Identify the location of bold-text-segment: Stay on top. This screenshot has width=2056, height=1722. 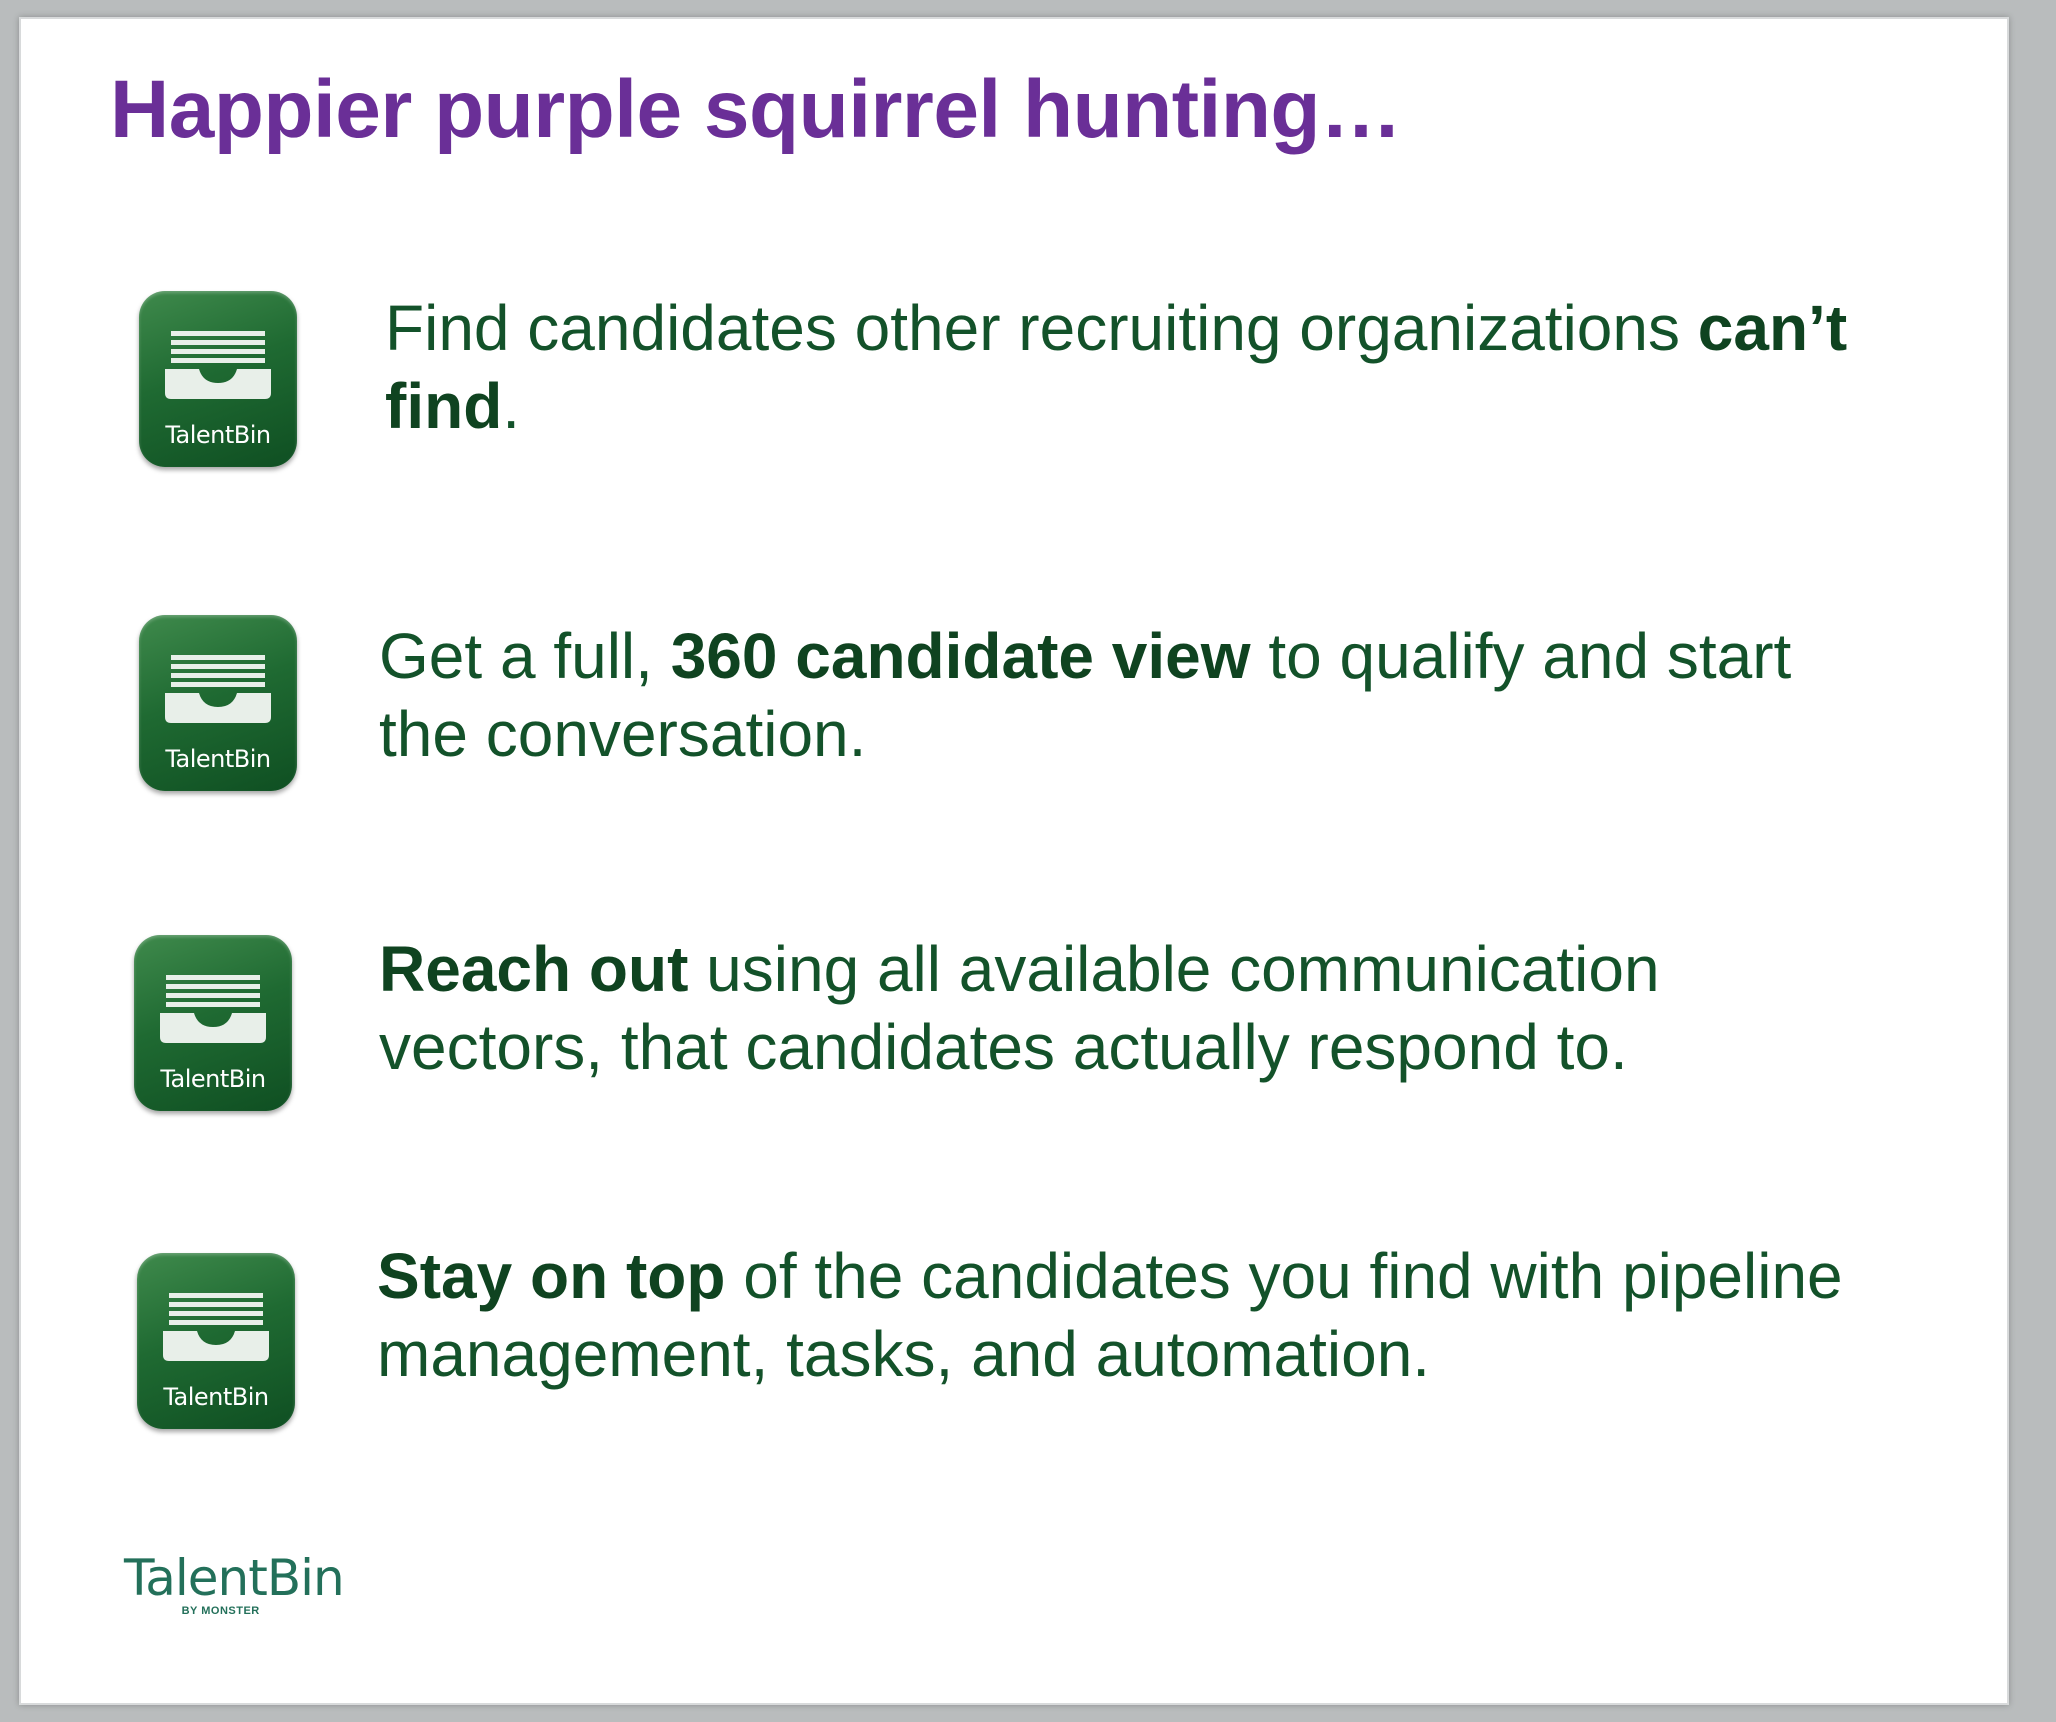
(551, 1276).